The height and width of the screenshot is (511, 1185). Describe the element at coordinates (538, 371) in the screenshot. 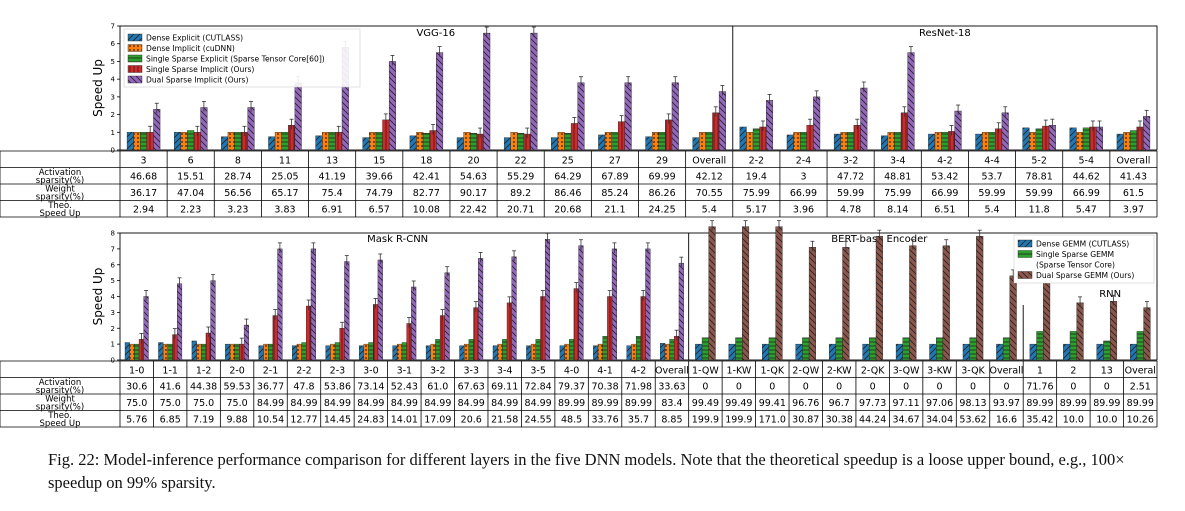

I see `tick-label: 3-5` at that location.